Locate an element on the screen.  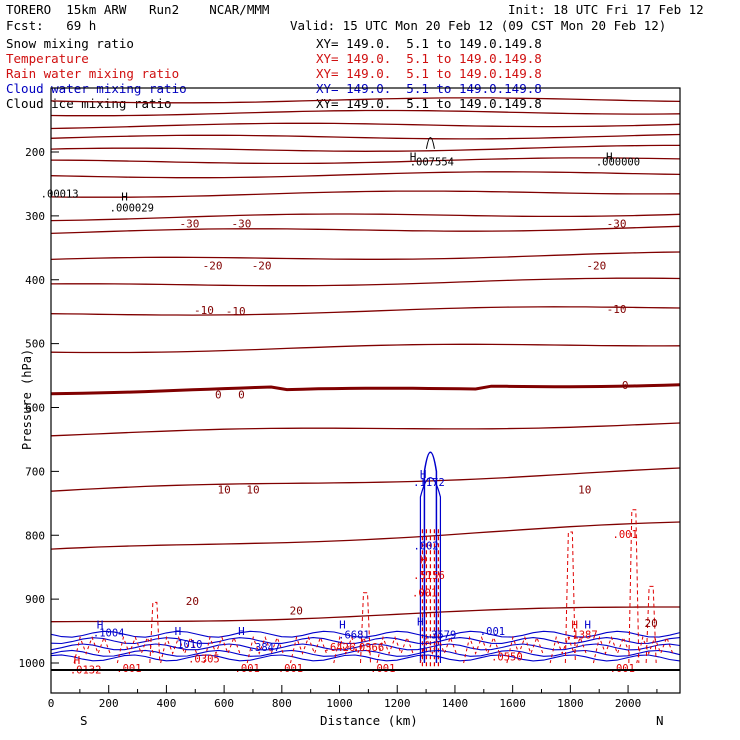
max-value-label: .0305 is located at coordinates (204, 660).